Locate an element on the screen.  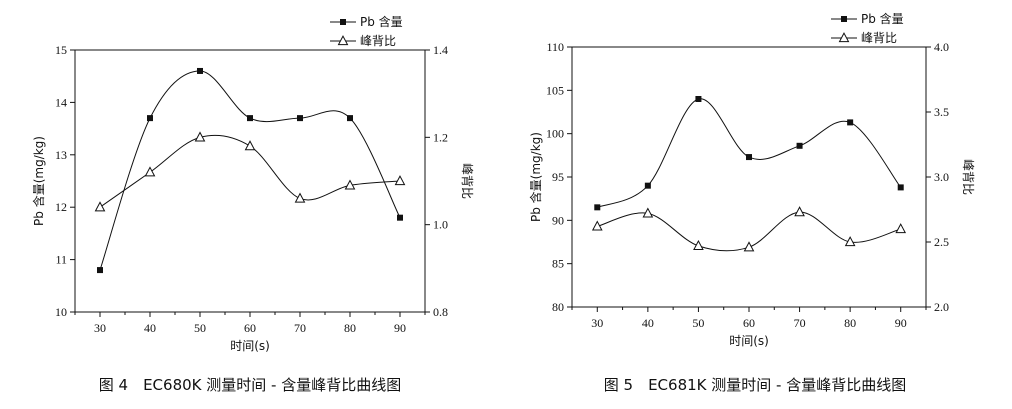
y-right-tick-label: 3.5 is located at coordinates (941, 112).